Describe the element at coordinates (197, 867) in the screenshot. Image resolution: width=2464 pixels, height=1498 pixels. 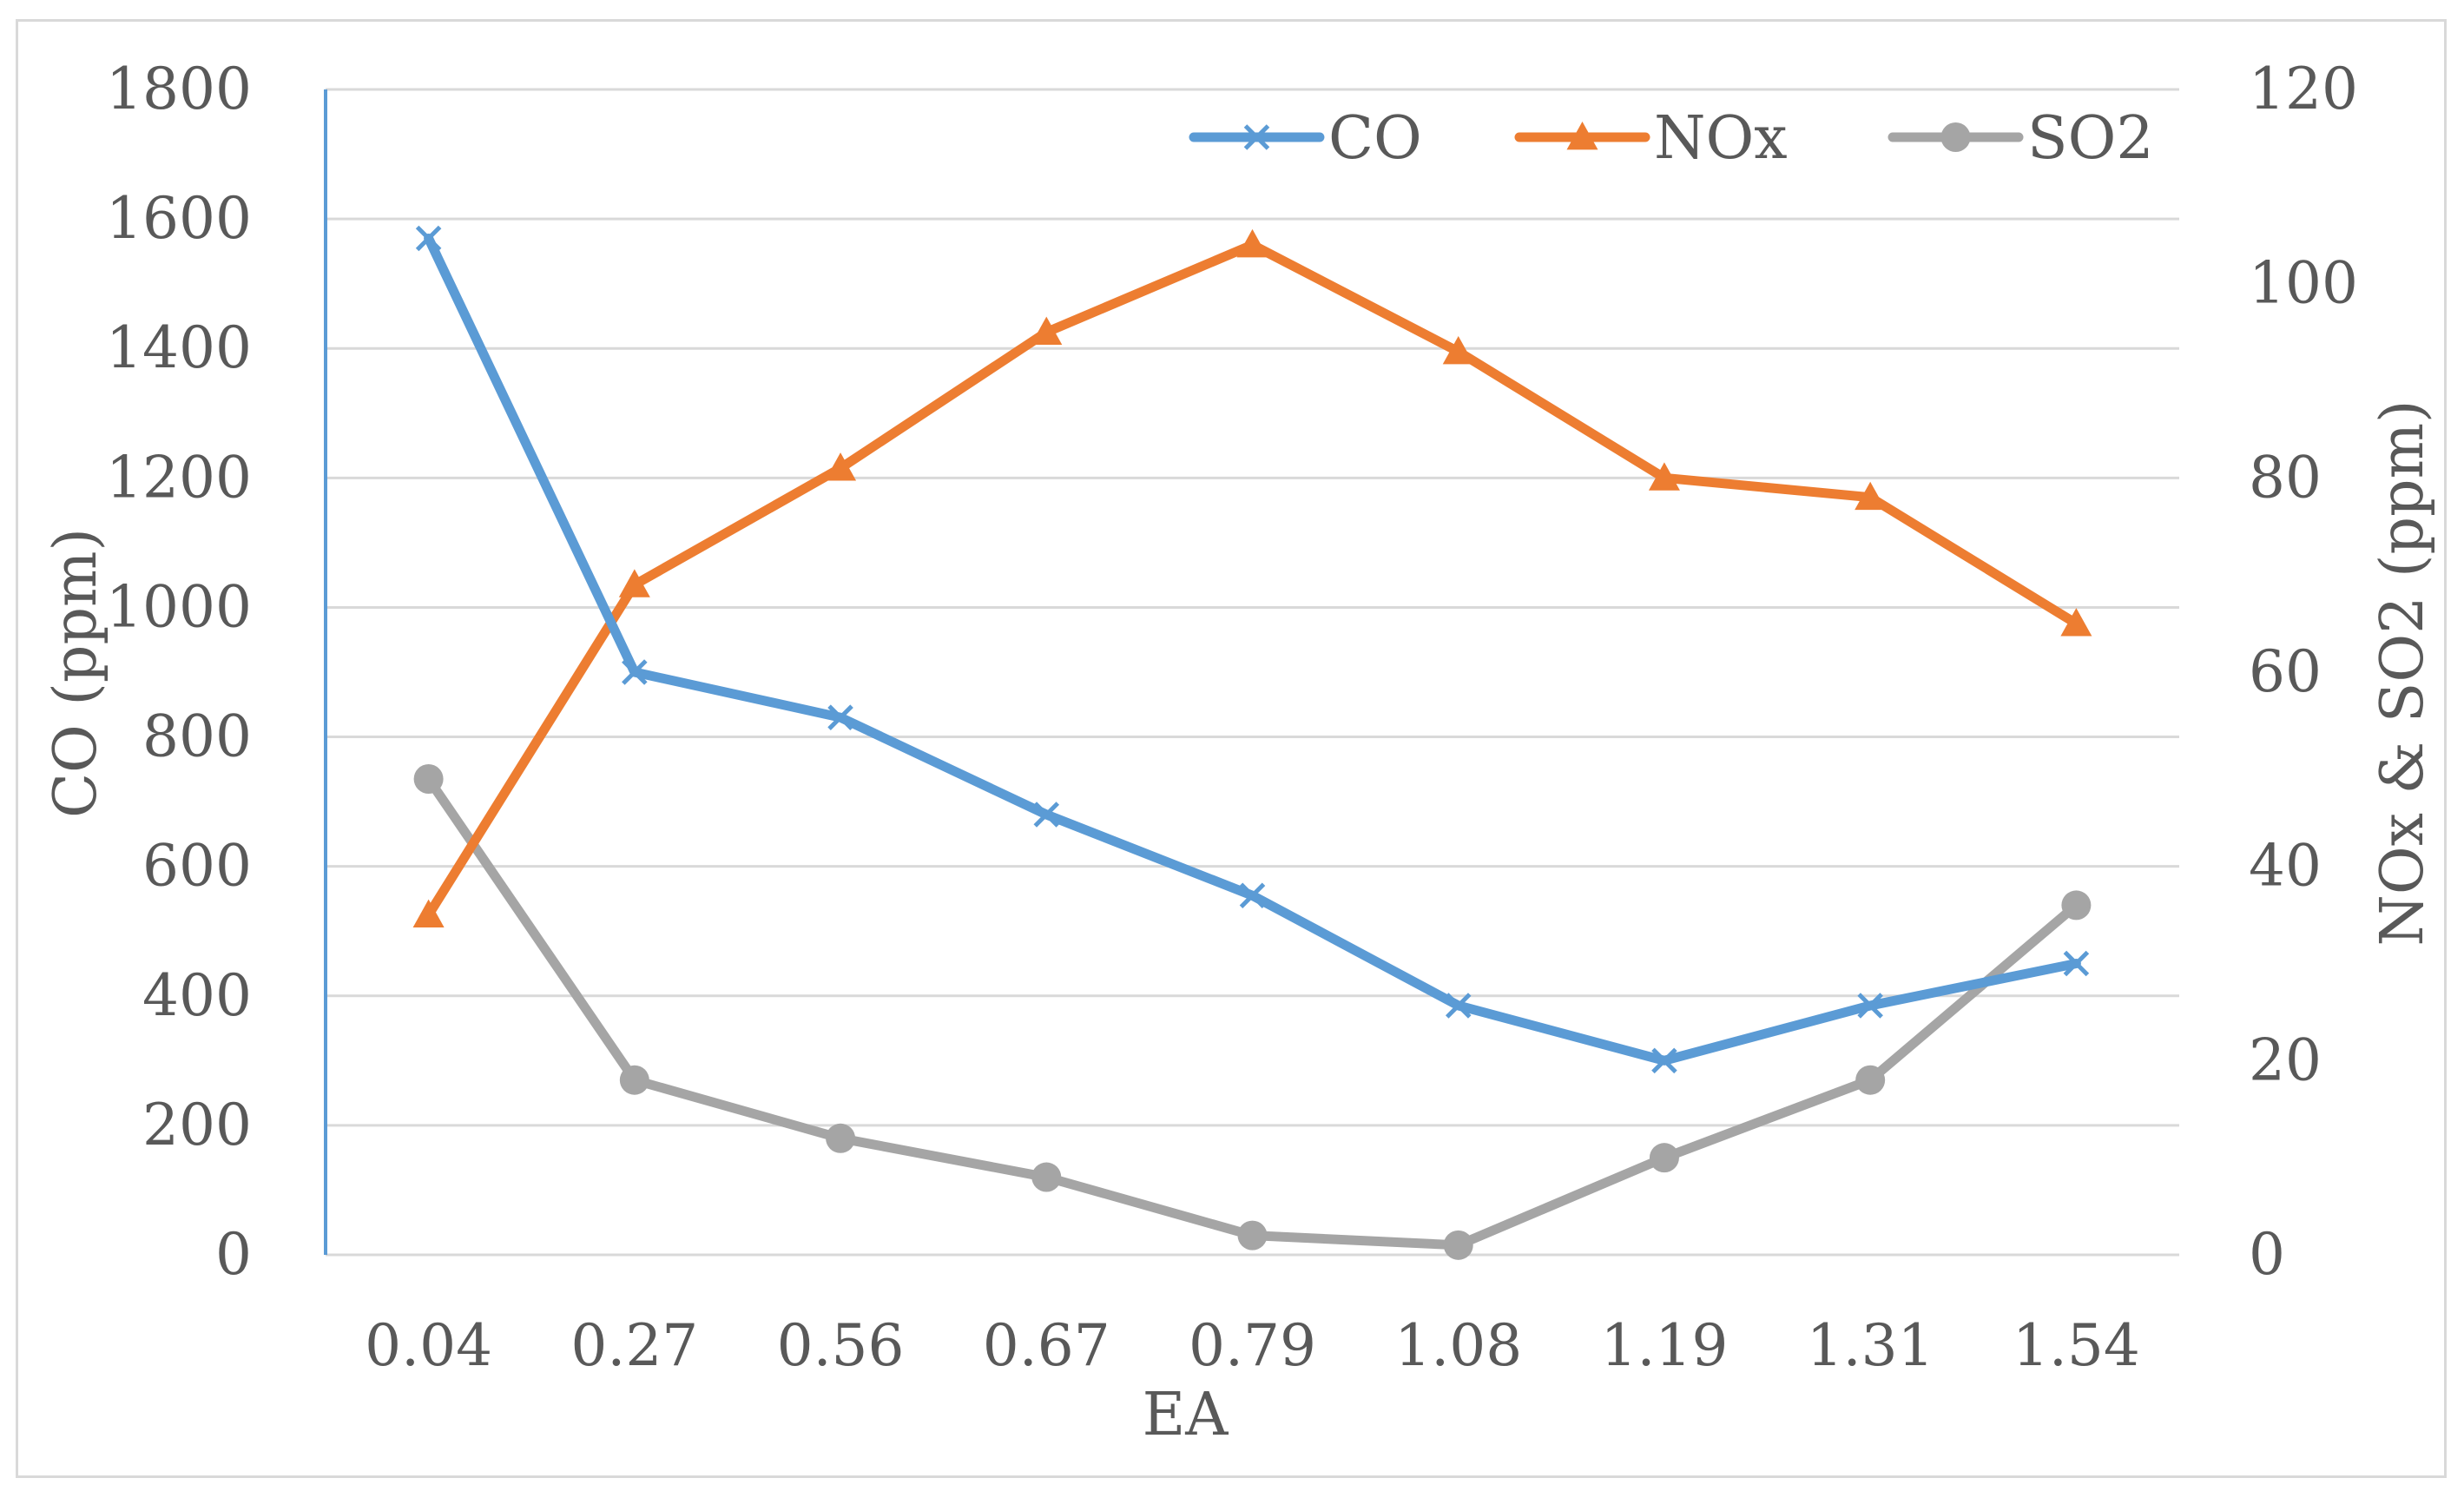
I see `left-tick-600: 600` at that location.